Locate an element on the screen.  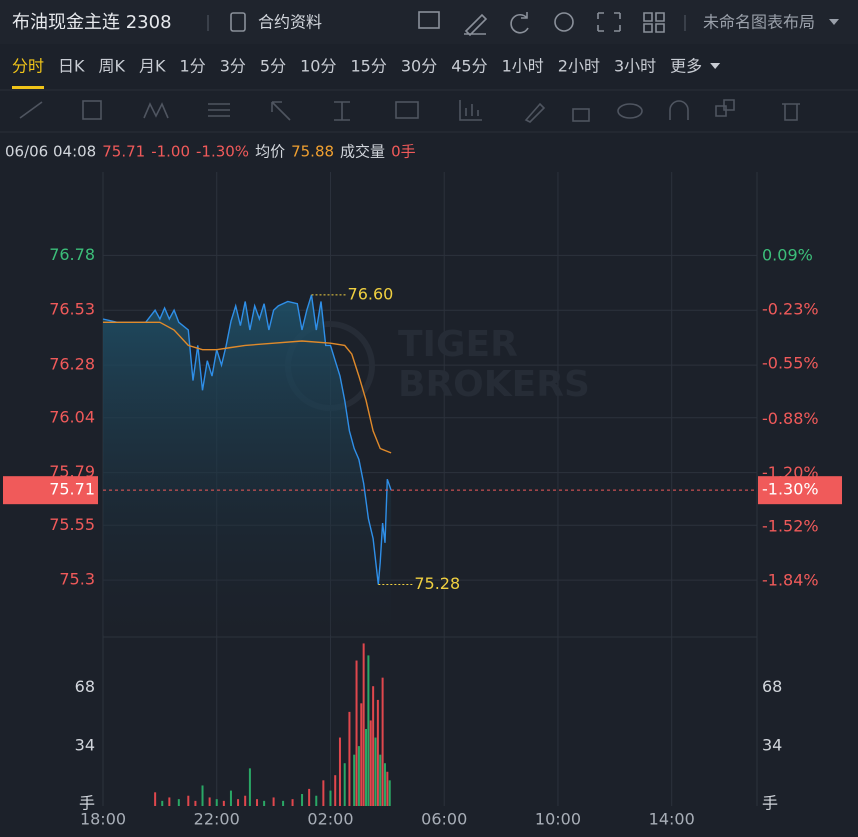
tool-eye is located at coordinates (630, 111).